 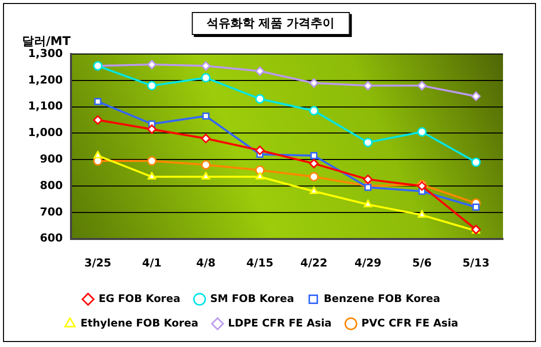 What do you see at coordinates (98, 263) in the screenshot?
I see `x-tick-label: 3/25` at bounding box center [98, 263].